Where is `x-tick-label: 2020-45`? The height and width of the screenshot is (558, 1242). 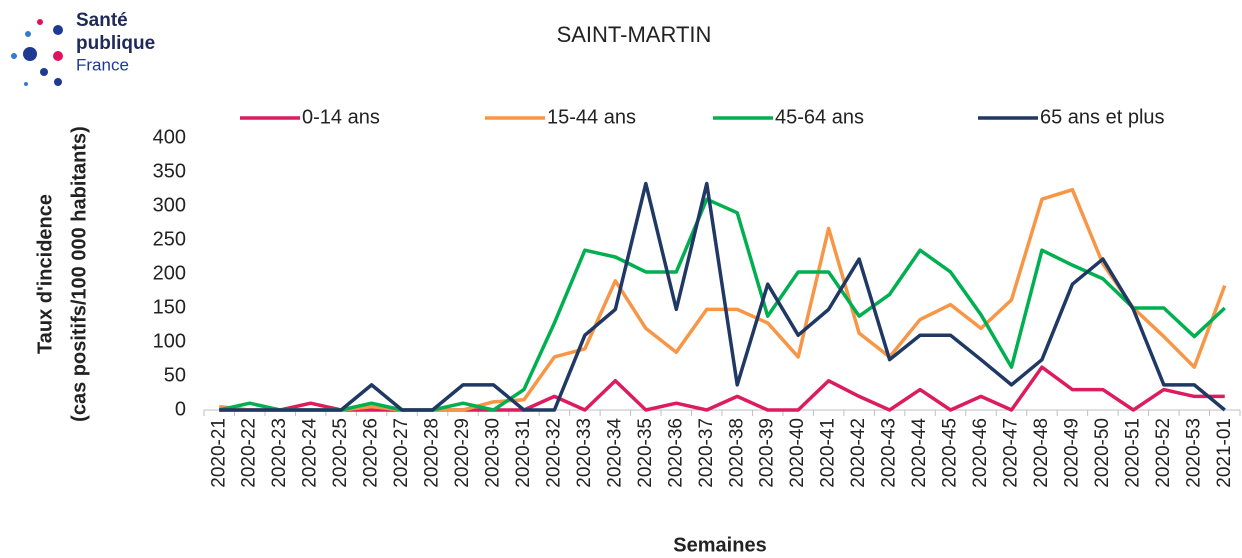 x-tick-label: 2020-45 is located at coordinates (950, 453).